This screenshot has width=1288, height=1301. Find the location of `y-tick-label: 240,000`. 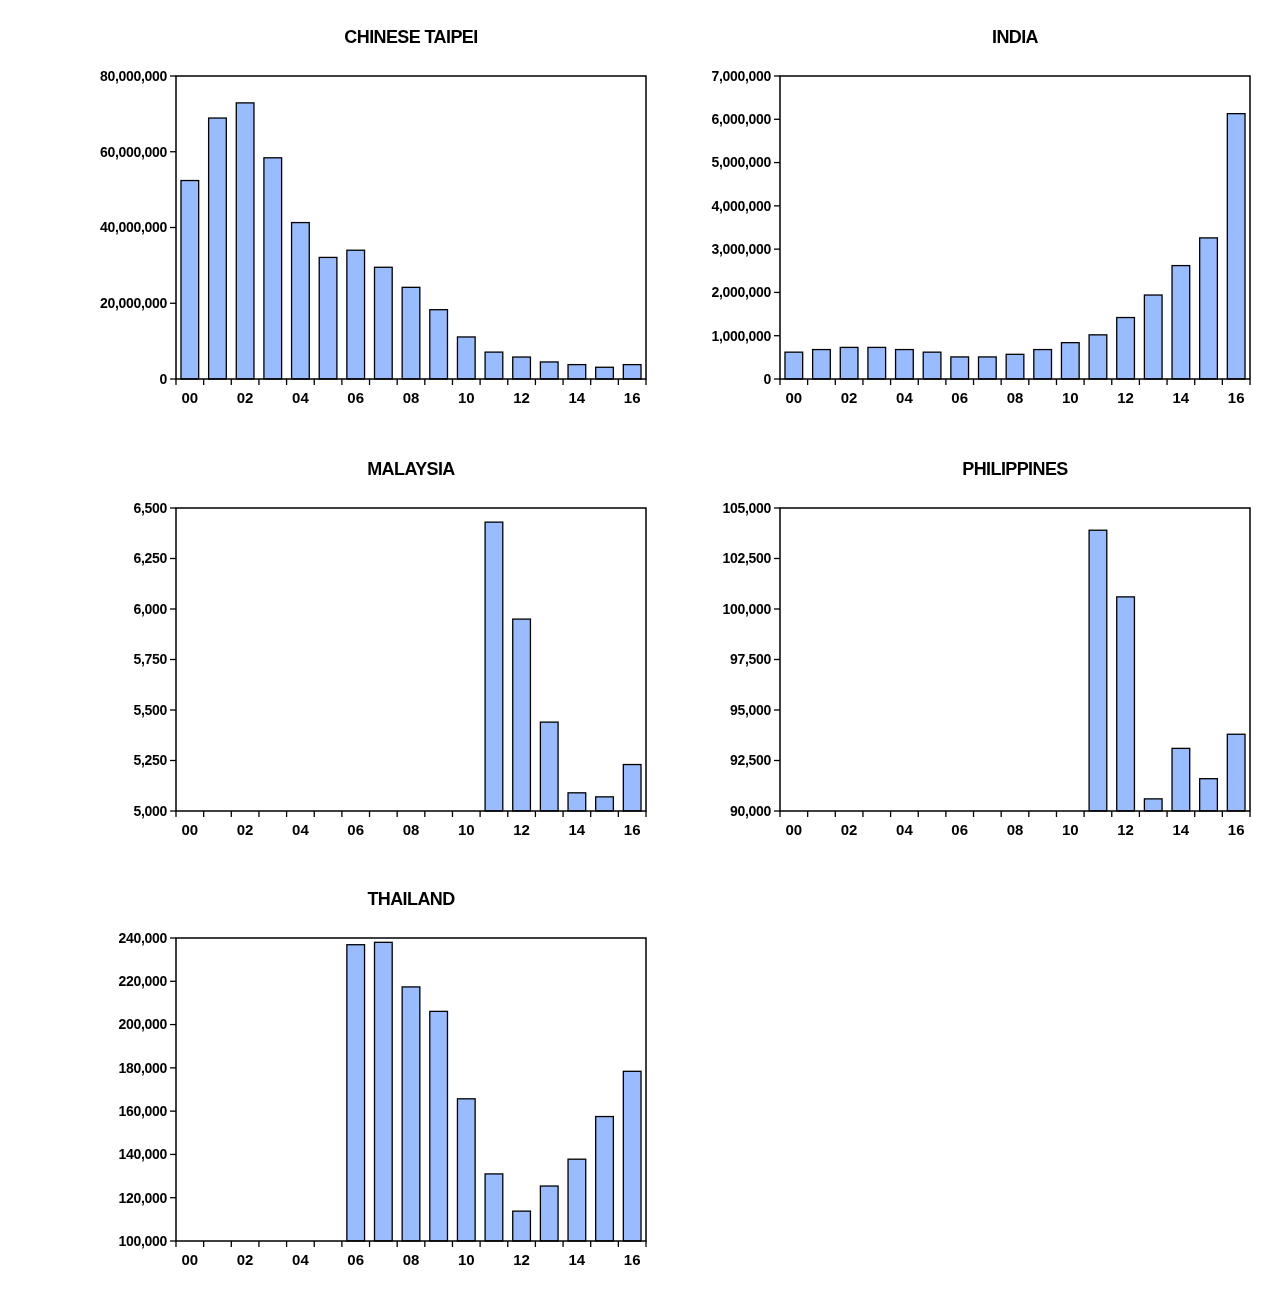

y-tick-label: 240,000 is located at coordinates (143, 937).